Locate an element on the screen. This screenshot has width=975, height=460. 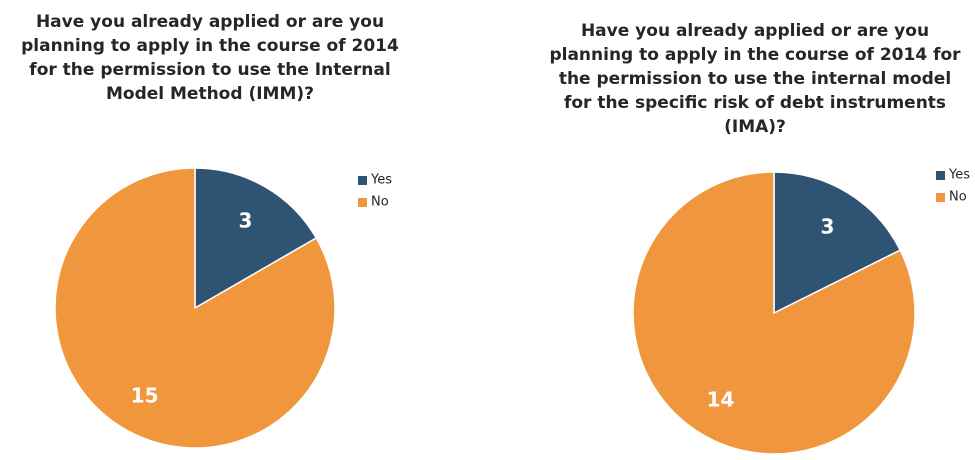
data-label-no: 15 is located at coordinates (145, 395).